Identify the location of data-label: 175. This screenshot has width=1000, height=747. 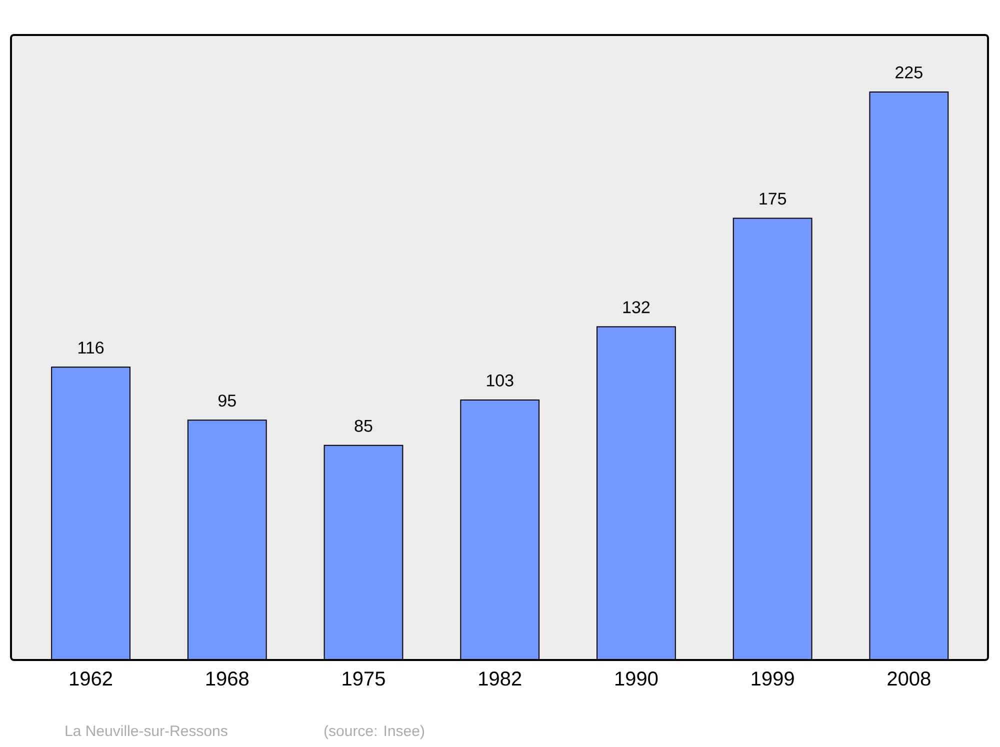
(773, 198).